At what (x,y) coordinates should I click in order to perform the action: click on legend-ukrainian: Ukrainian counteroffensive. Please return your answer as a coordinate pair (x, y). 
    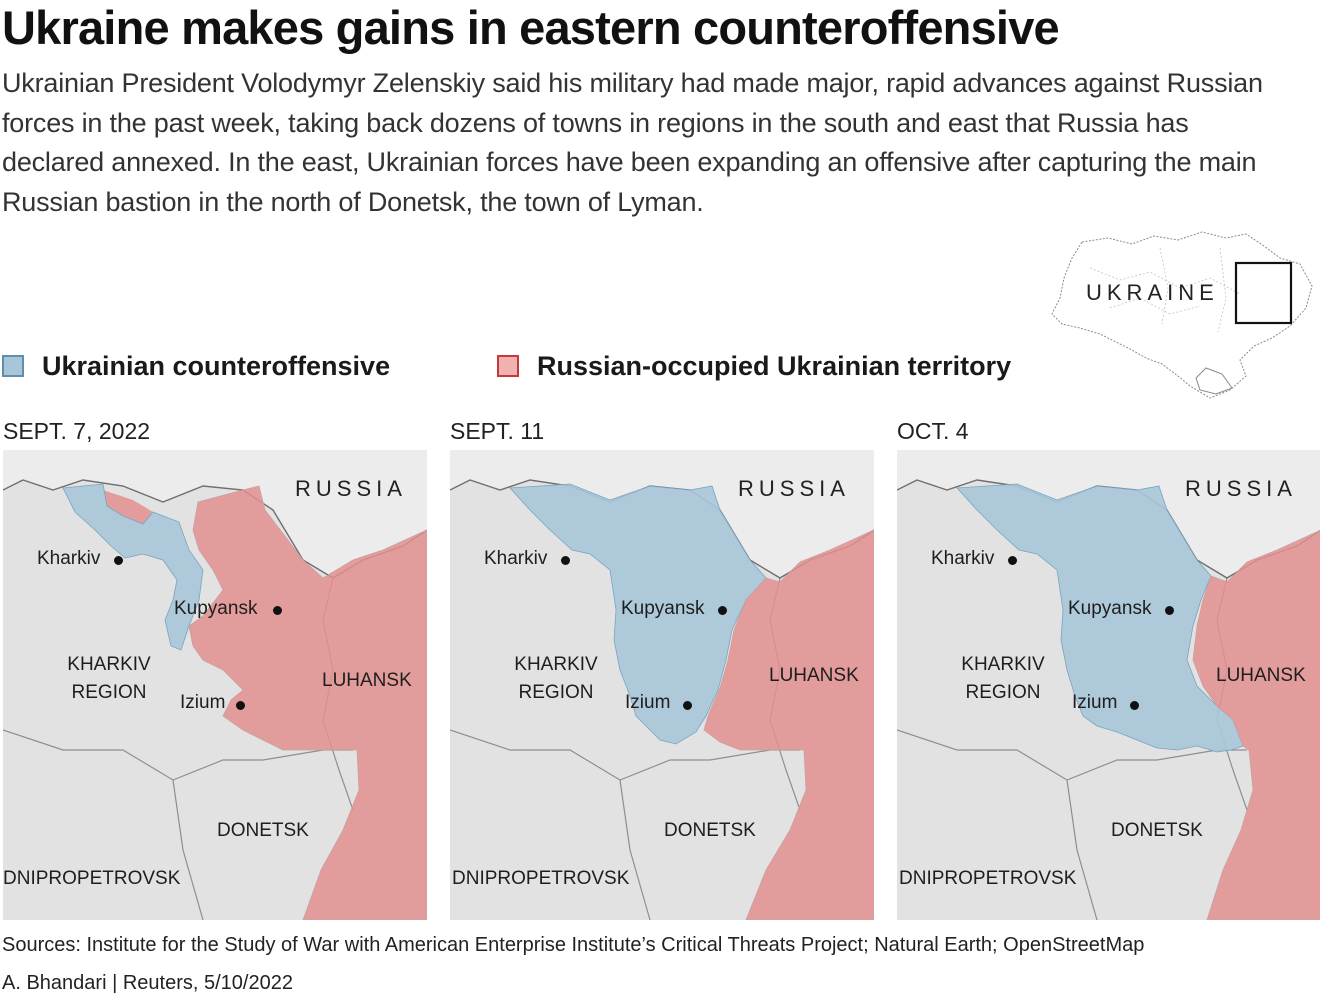
    Looking at the image, I should click on (196, 366).